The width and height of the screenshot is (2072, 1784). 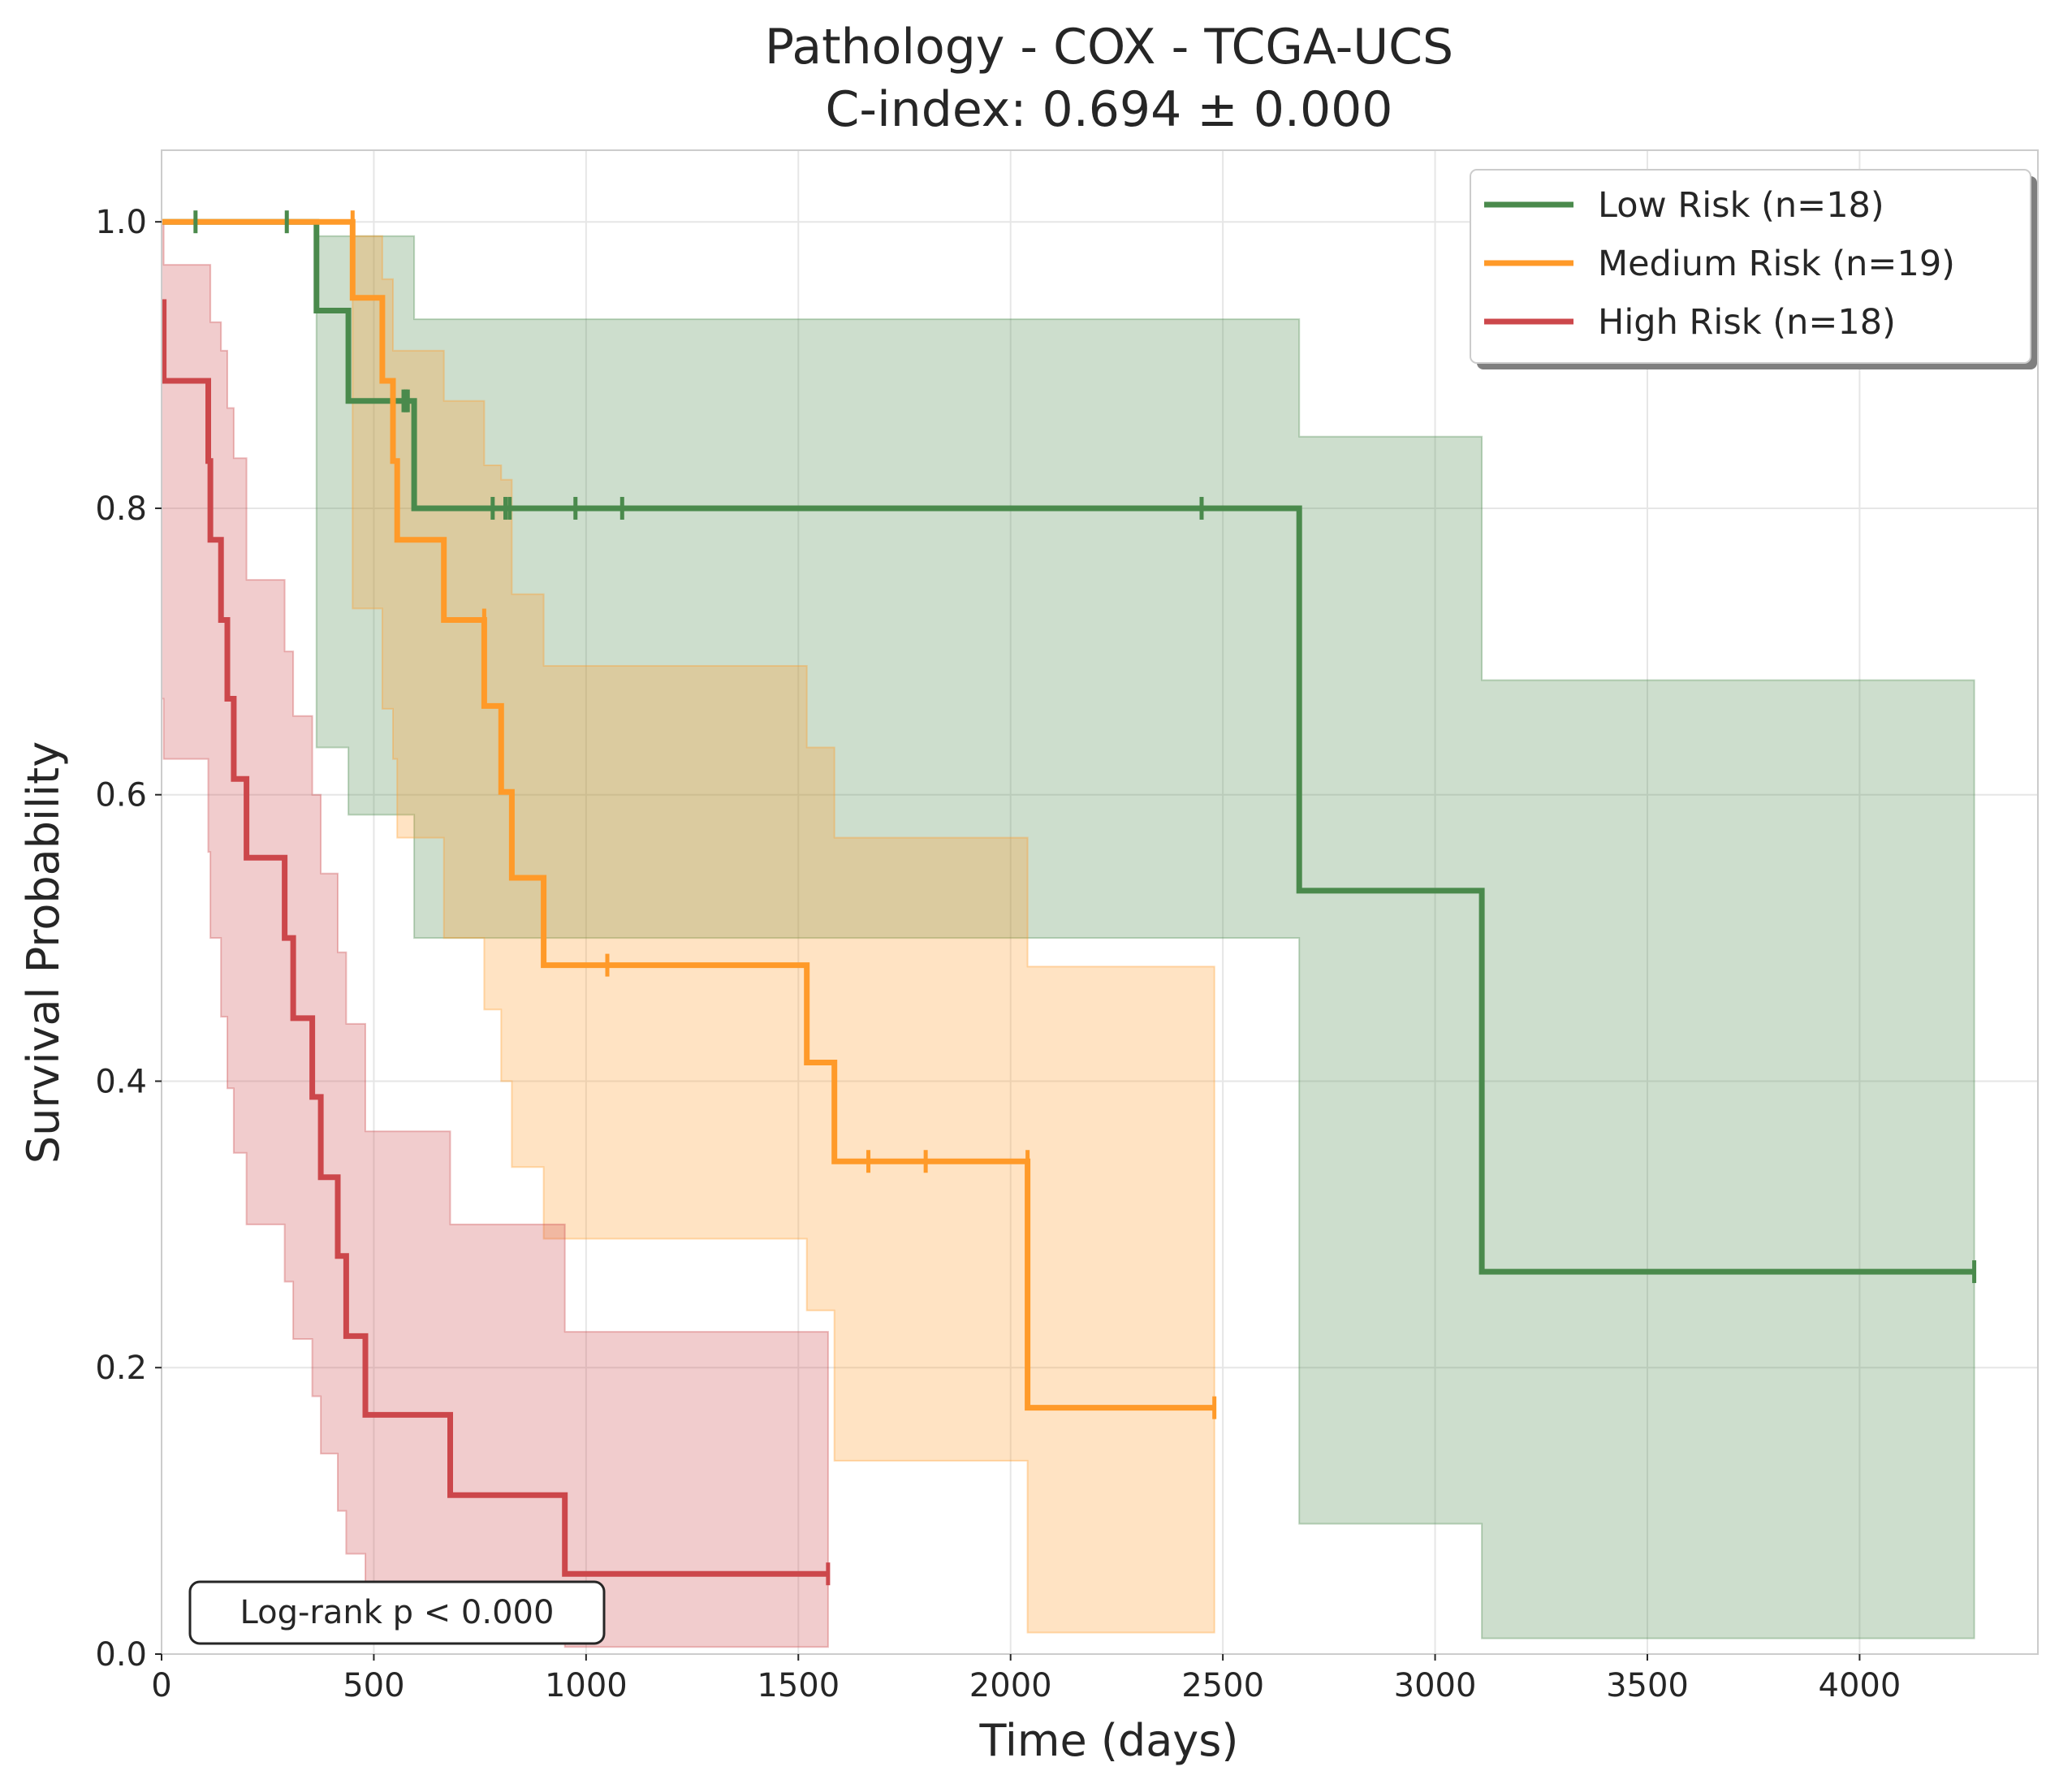 I want to click on legend-label-1: Medium Risk (n=19), so click(x=1776, y=264).